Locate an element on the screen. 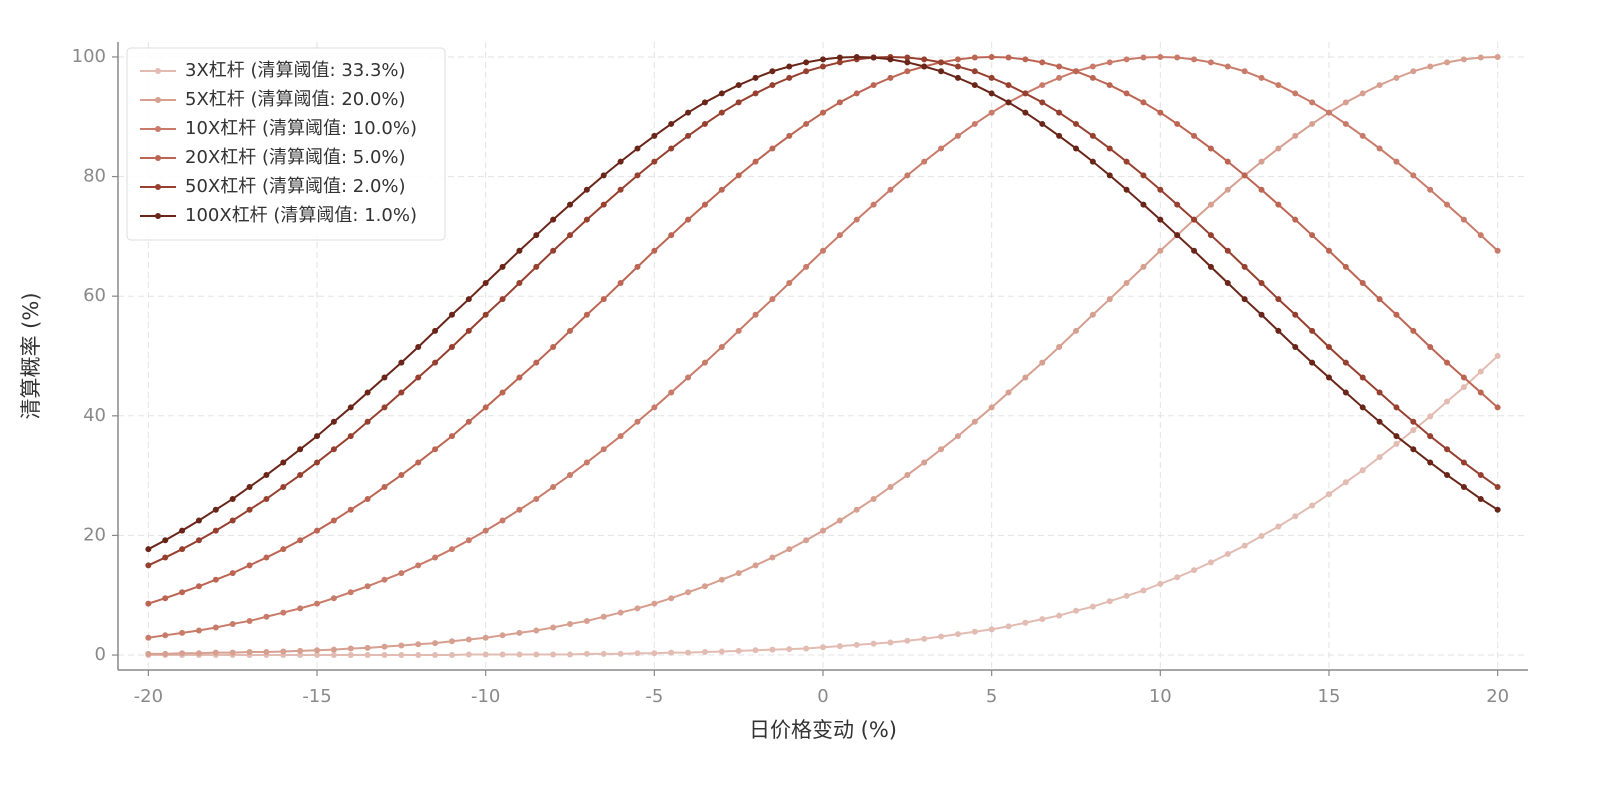  x-tick-label: 0 is located at coordinates (822, 696).